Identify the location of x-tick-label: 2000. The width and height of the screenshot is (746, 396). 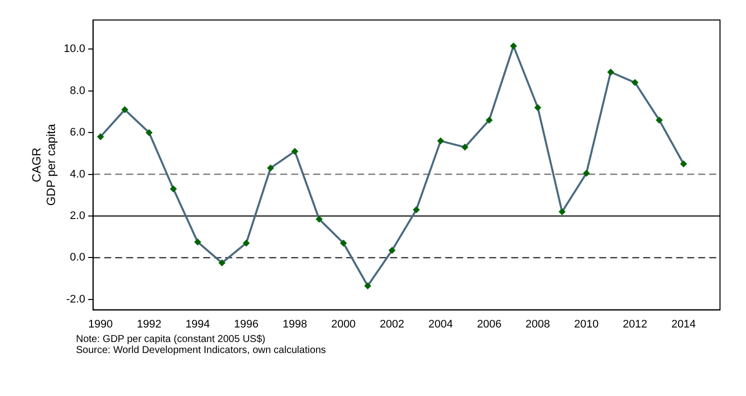
(343, 324).